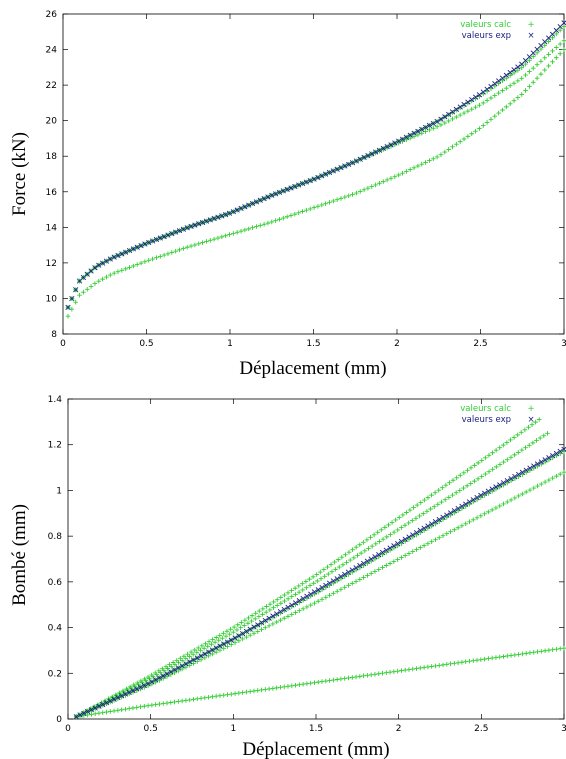 This screenshot has height=759, width=566. What do you see at coordinates (55, 400) in the screenshot?
I see `y-tick-label: 1.4` at bounding box center [55, 400].